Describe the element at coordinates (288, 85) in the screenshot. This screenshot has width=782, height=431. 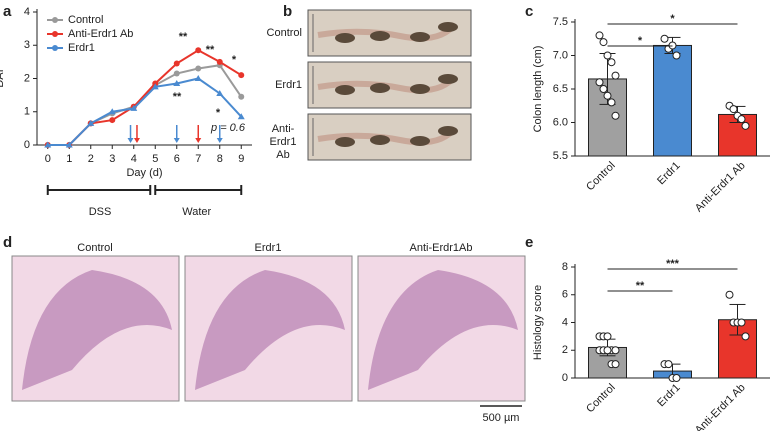
I see `photo-label: Erdr1` at that location.